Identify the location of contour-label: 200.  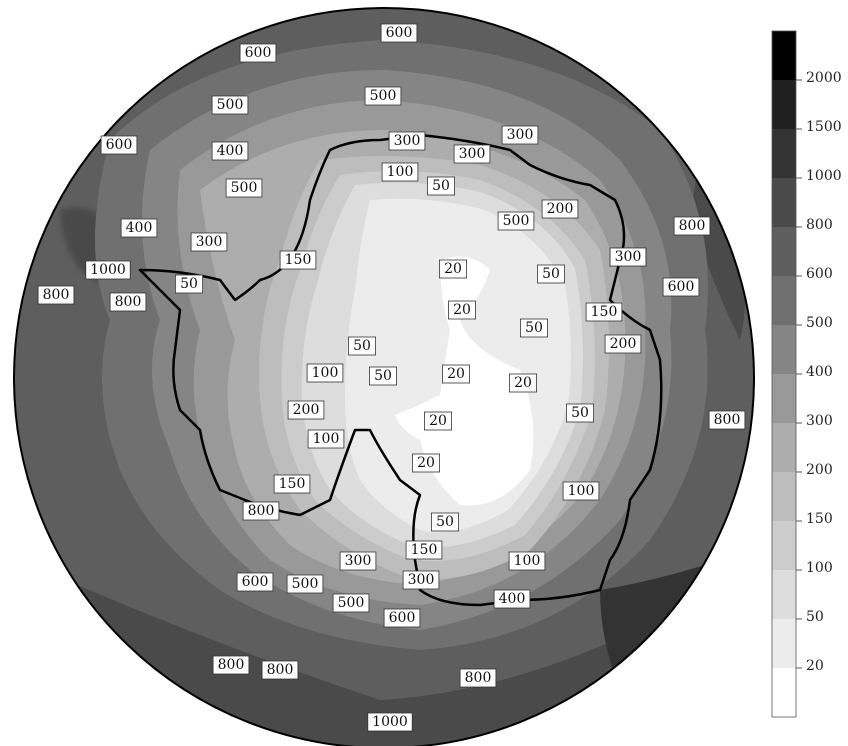
(623, 344).